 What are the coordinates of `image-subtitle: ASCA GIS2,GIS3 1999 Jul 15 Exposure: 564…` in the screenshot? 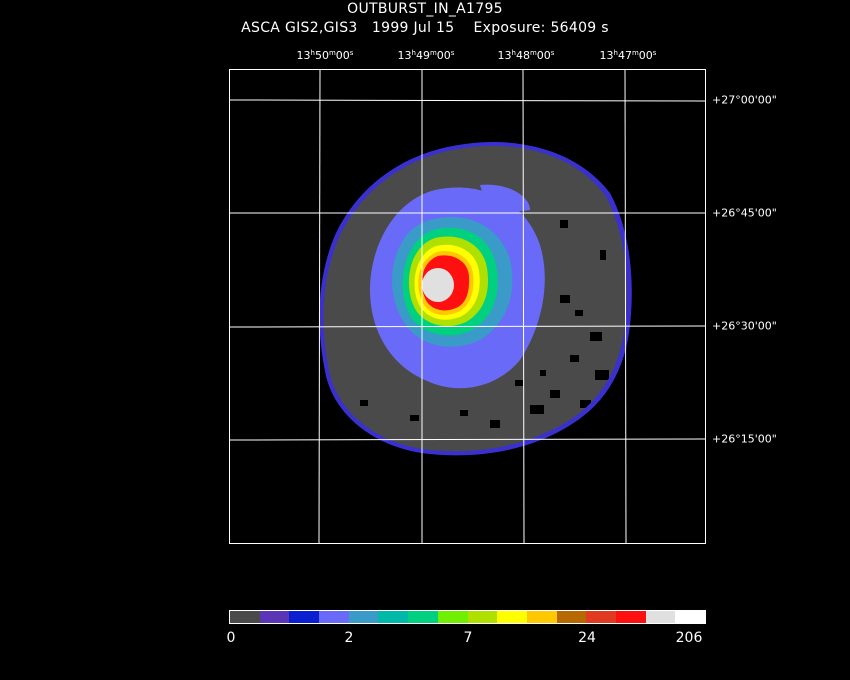 It's located at (425, 28).